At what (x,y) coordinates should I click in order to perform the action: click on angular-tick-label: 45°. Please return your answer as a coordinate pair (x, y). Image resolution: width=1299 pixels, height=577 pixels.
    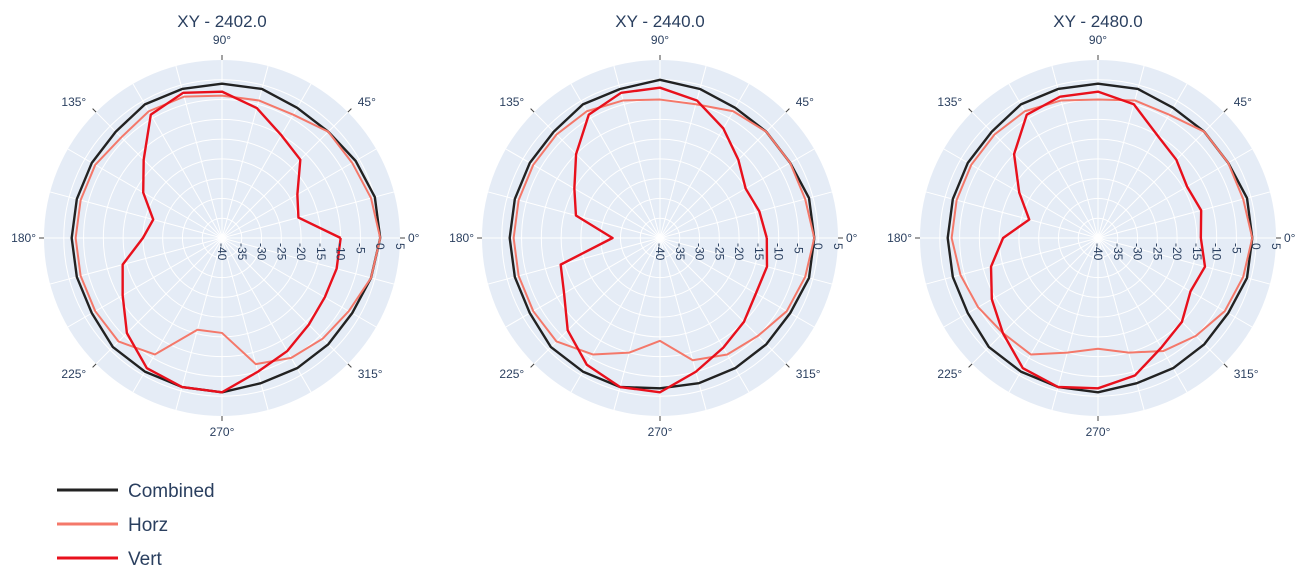
    Looking at the image, I should click on (367, 102).